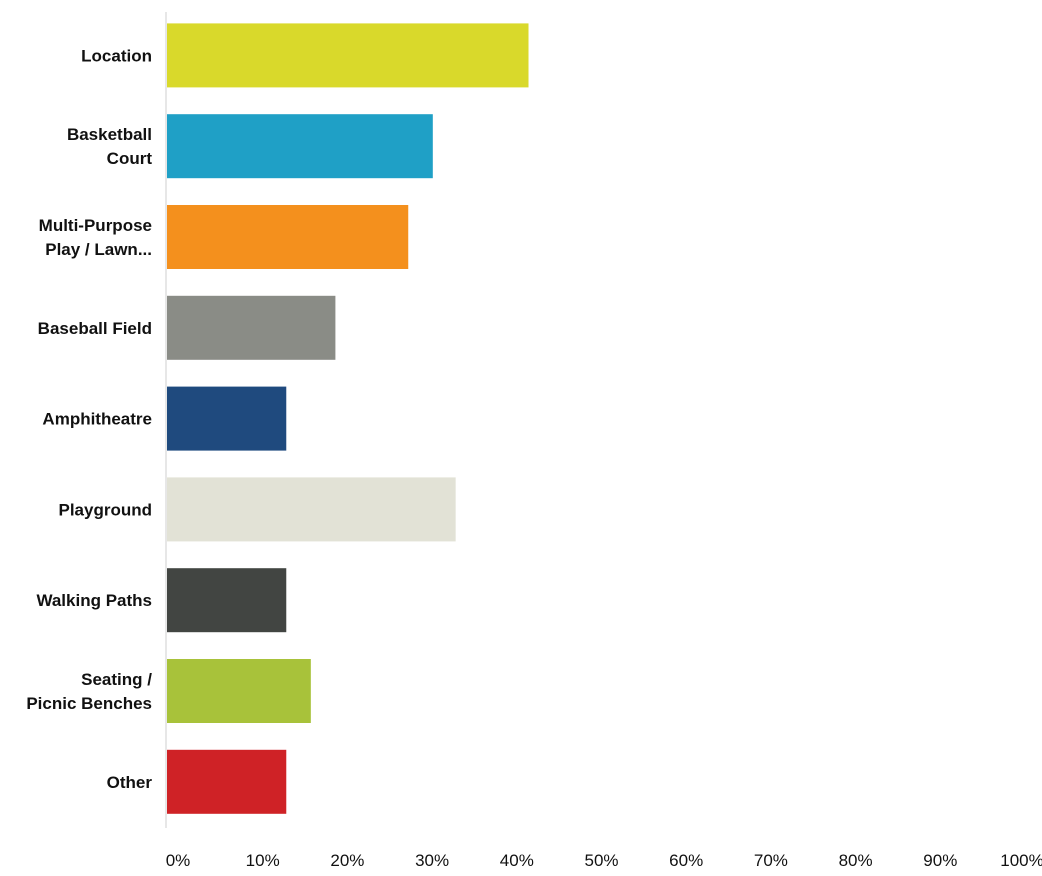 The height and width of the screenshot is (876, 1042). What do you see at coordinates (517, 860) in the screenshot?
I see `x-tick-label: 40%` at bounding box center [517, 860].